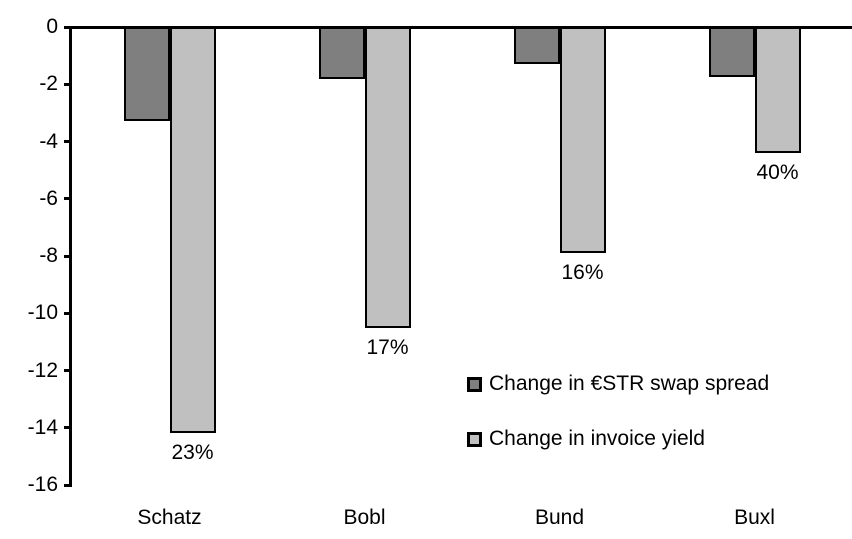 This screenshot has height=539, width=852. I want to click on legend-item: Change in €STR swap spread, so click(618, 384).